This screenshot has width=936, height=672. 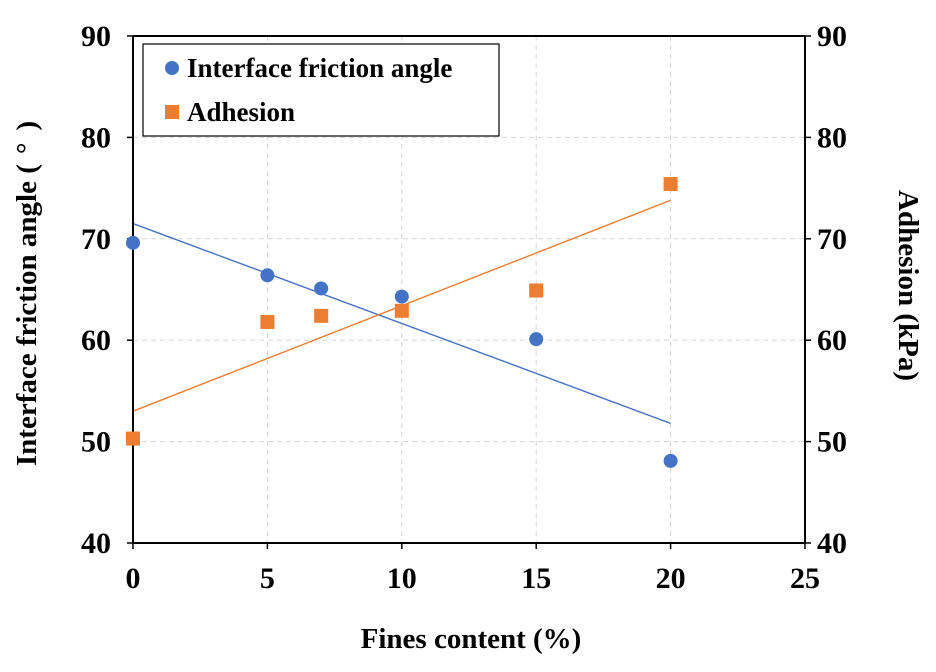 What do you see at coordinates (241, 112) in the screenshot?
I see `legend-label: Adhesion` at bounding box center [241, 112].